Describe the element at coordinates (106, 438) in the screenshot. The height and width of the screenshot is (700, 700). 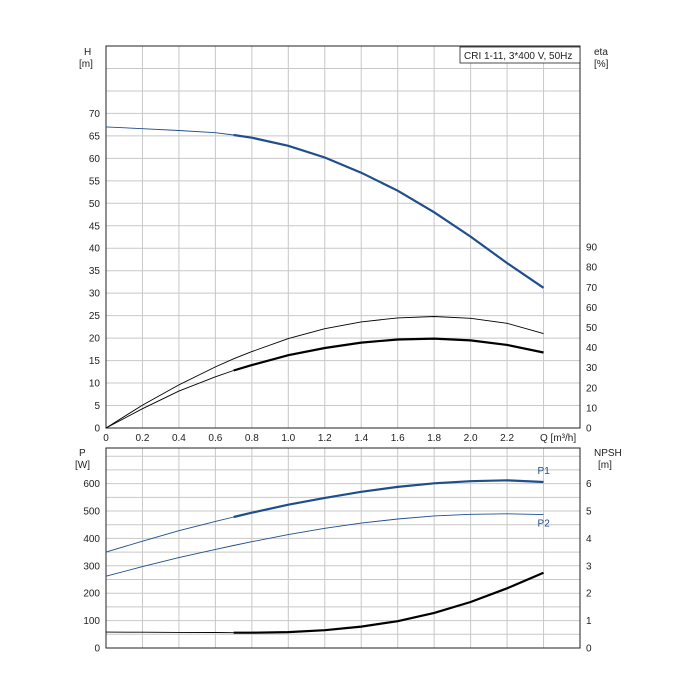
I see `q-tick-label: 0` at that location.